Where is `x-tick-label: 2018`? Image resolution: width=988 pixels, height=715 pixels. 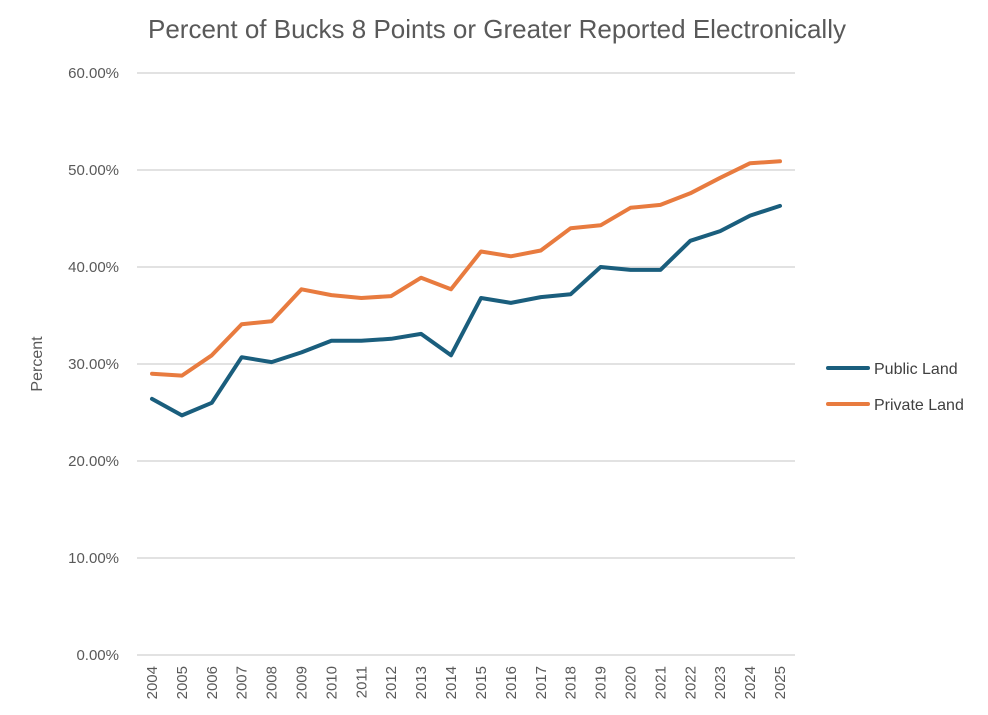
x-tick-label: 2018 is located at coordinates (571, 682).